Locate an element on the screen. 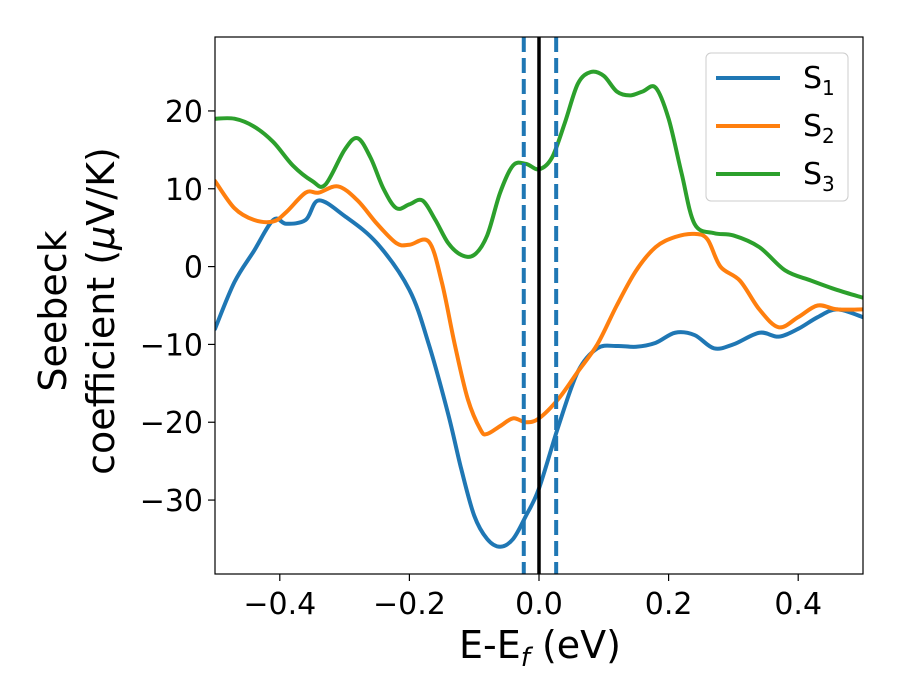 The image size is (900, 700). y-tick-label: −30 is located at coordinates (171, 501).